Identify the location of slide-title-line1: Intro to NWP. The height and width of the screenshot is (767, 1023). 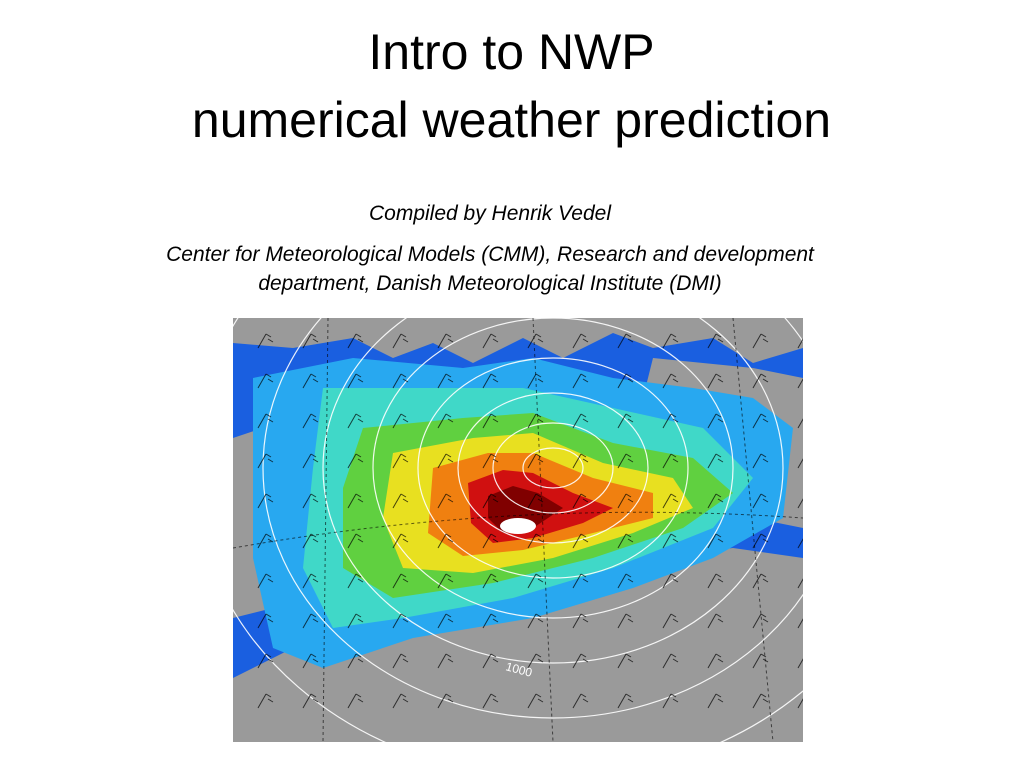
(511, 52).